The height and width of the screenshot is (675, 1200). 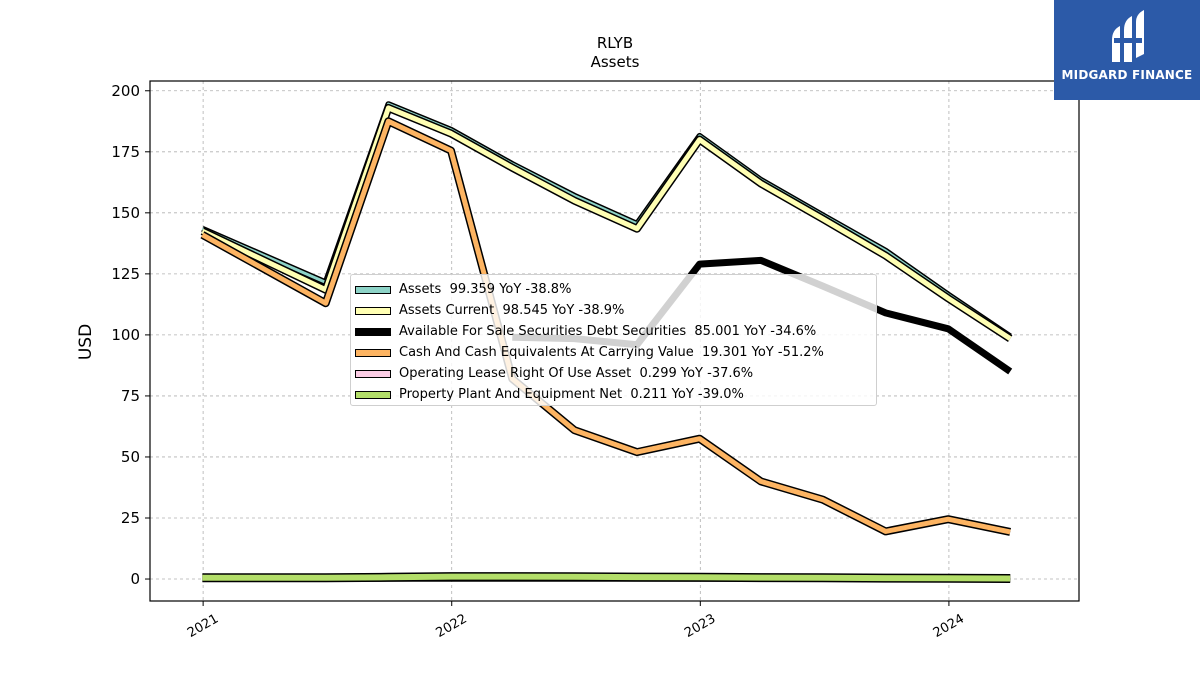 I want to click on x-tick-label: 2024, so click(x=949, y=626).